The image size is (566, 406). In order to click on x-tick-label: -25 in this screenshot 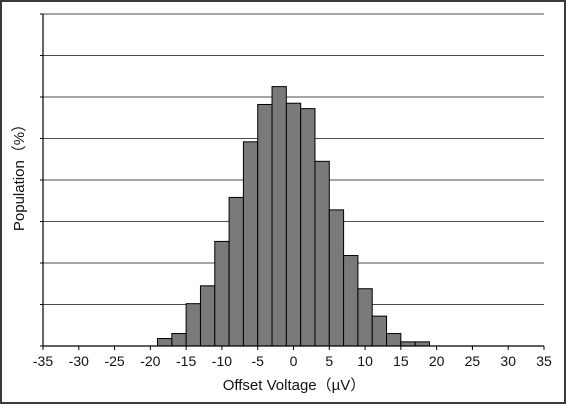, I will do `click(114, 361)`.